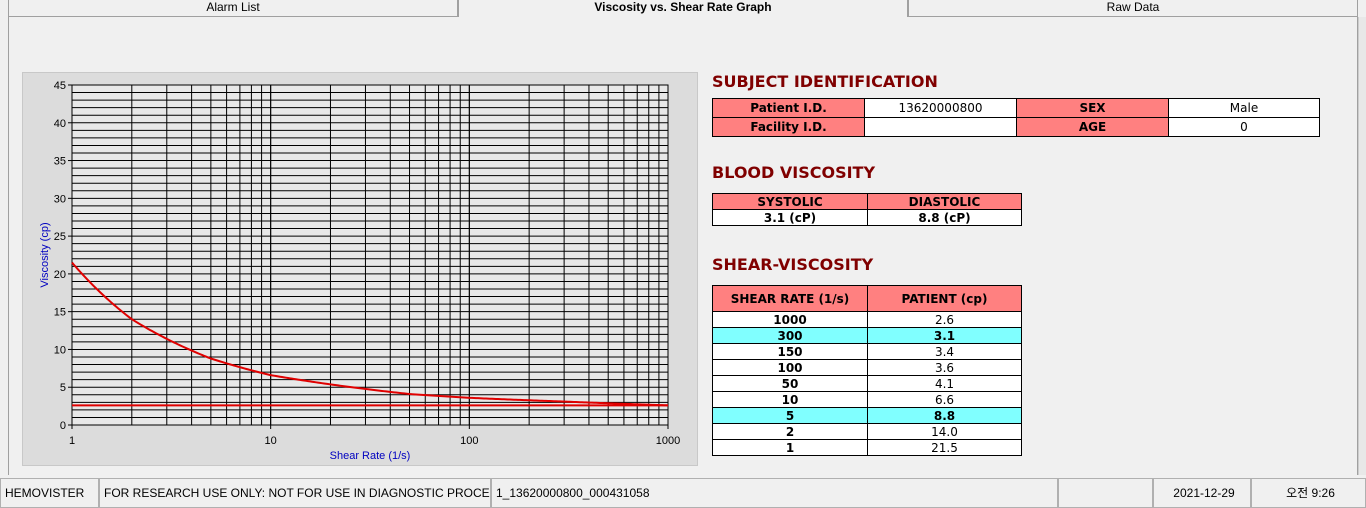  I want to click on y-tick-label: 35, so click(60, 162).